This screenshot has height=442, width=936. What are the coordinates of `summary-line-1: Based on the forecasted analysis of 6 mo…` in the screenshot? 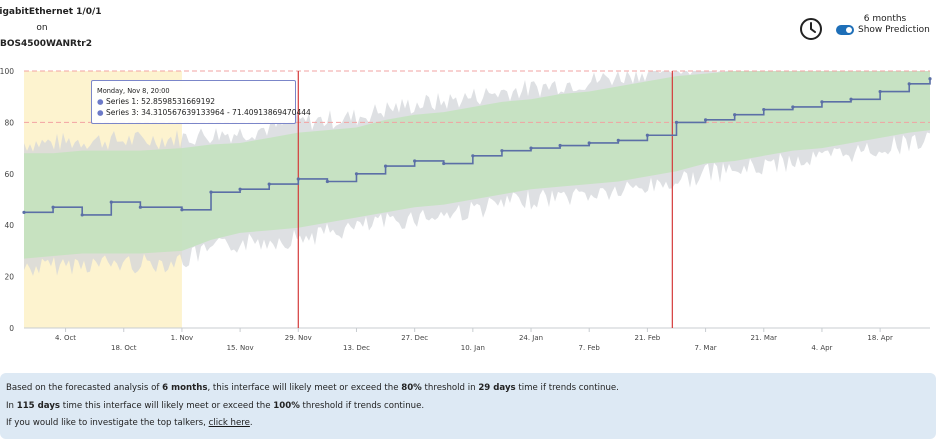 It's located at (312, 388).